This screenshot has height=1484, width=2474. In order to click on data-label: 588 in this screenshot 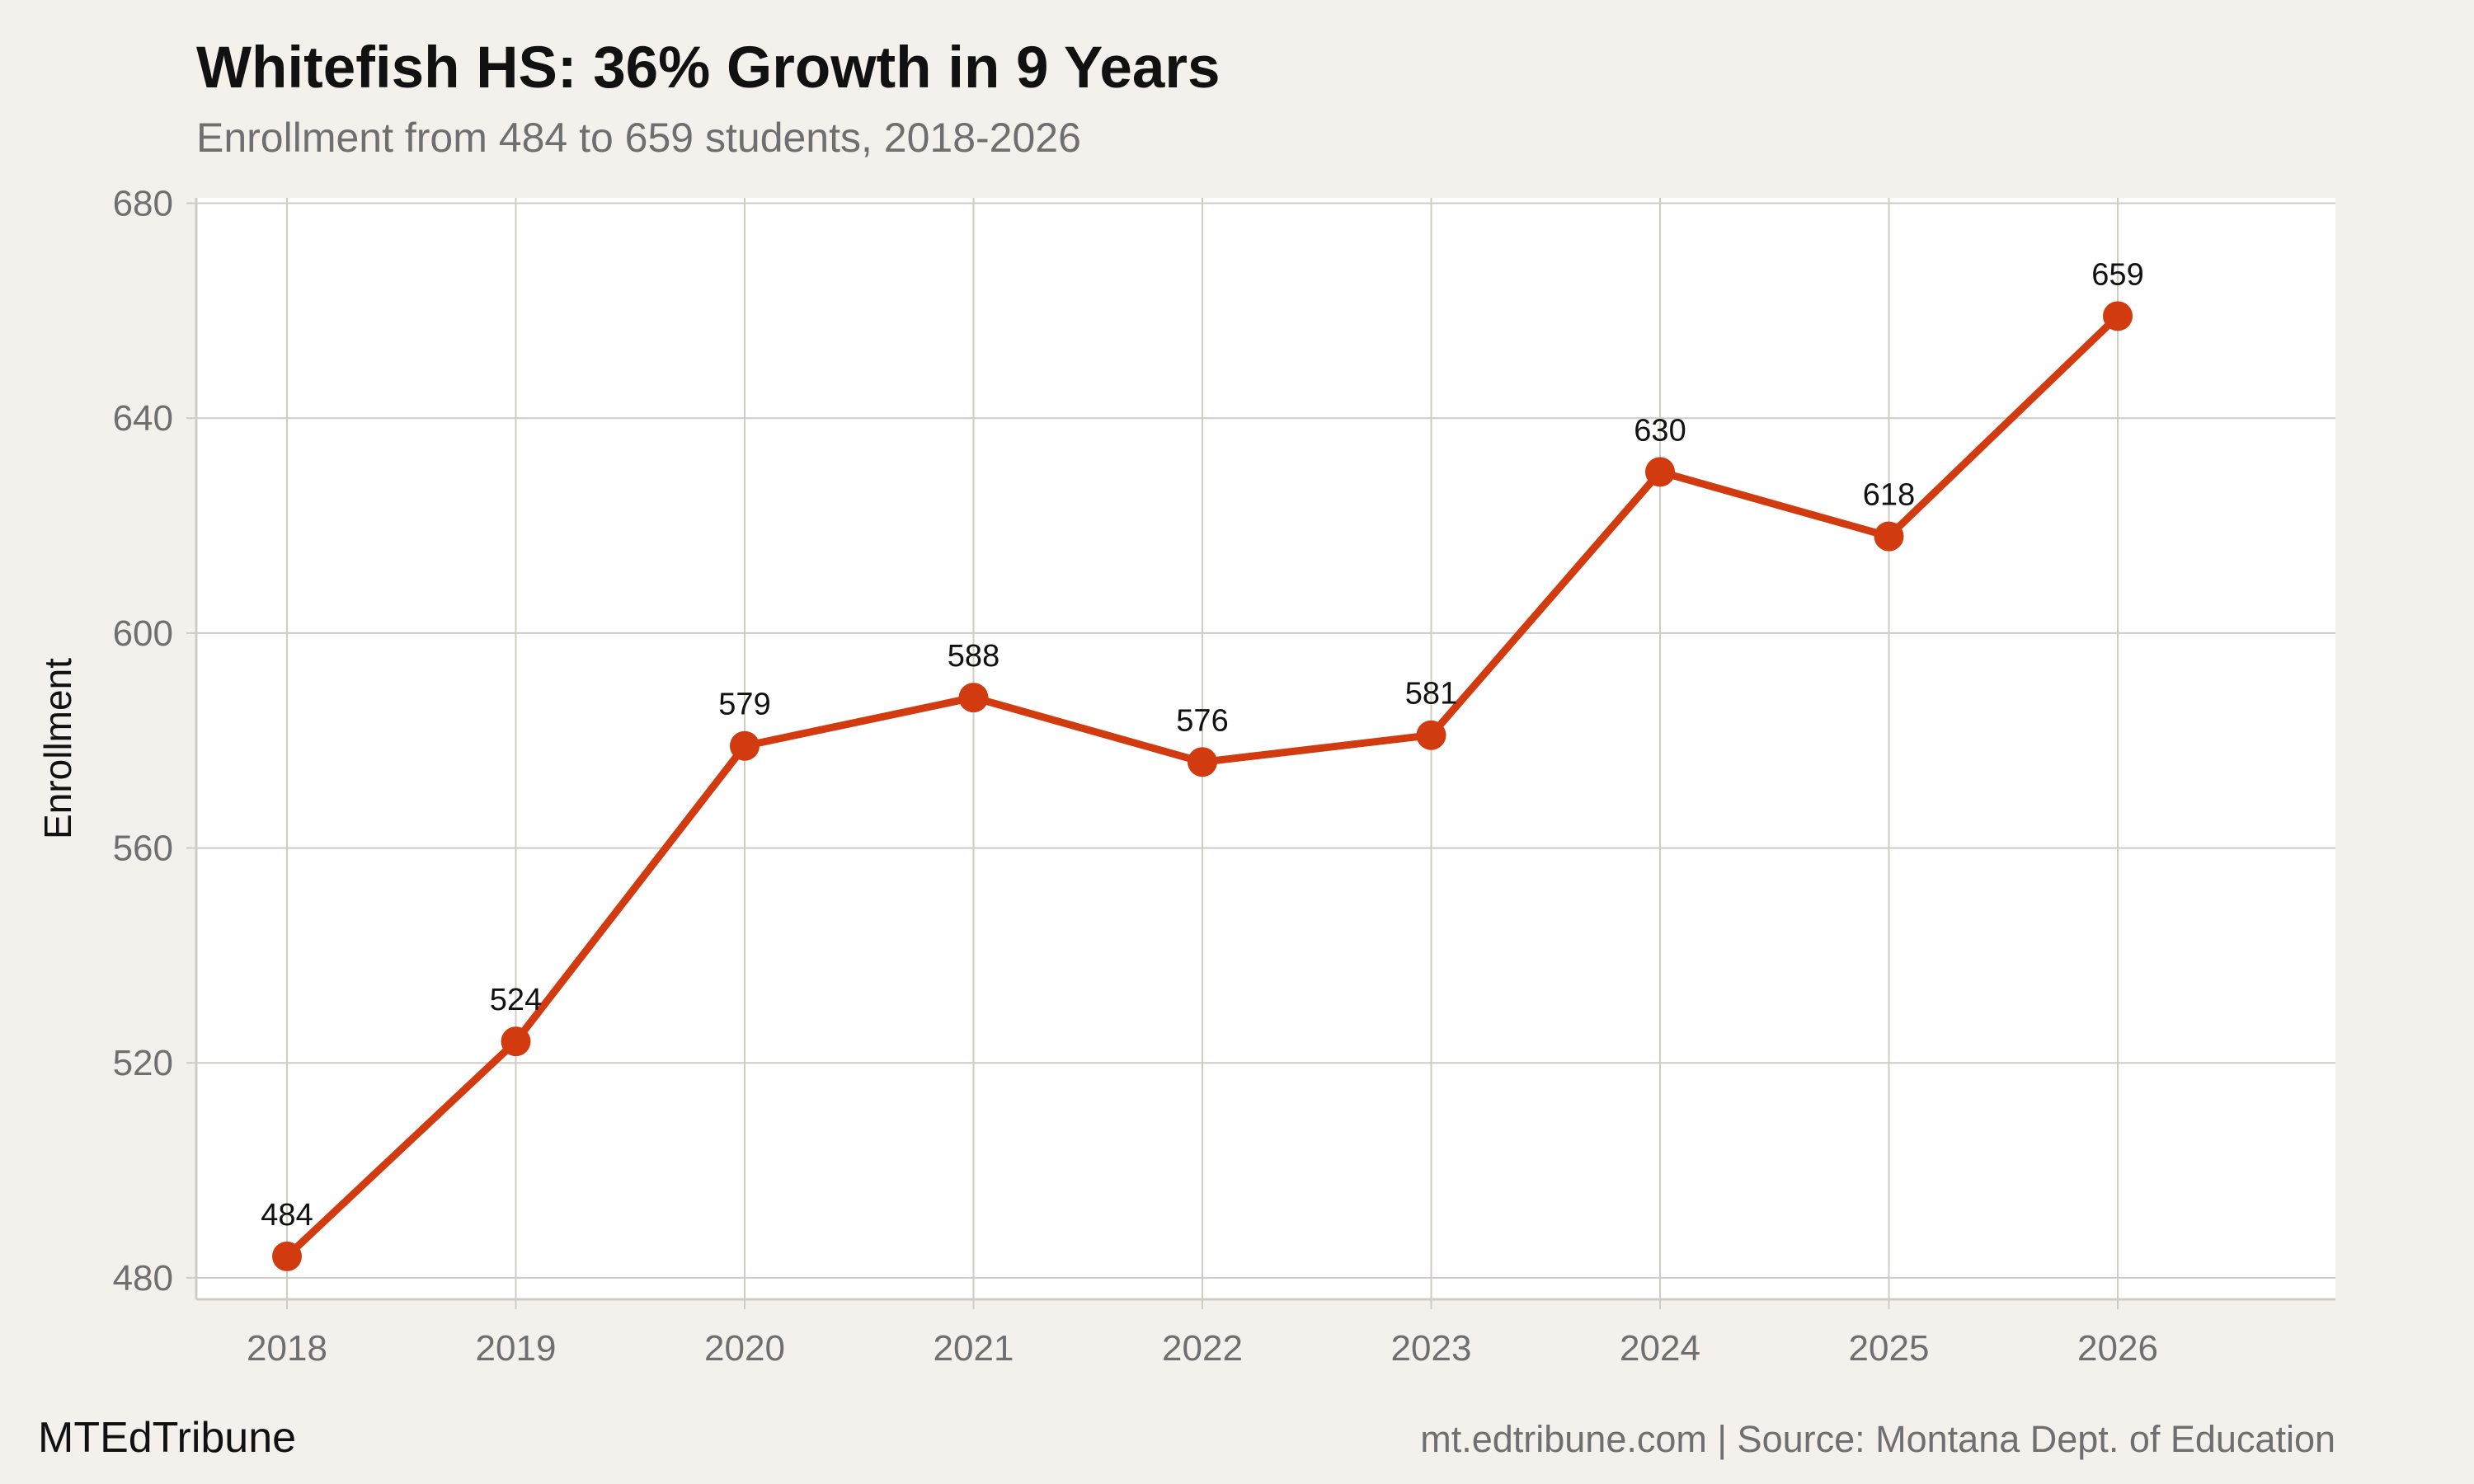, I will do `click(973, 656)`.